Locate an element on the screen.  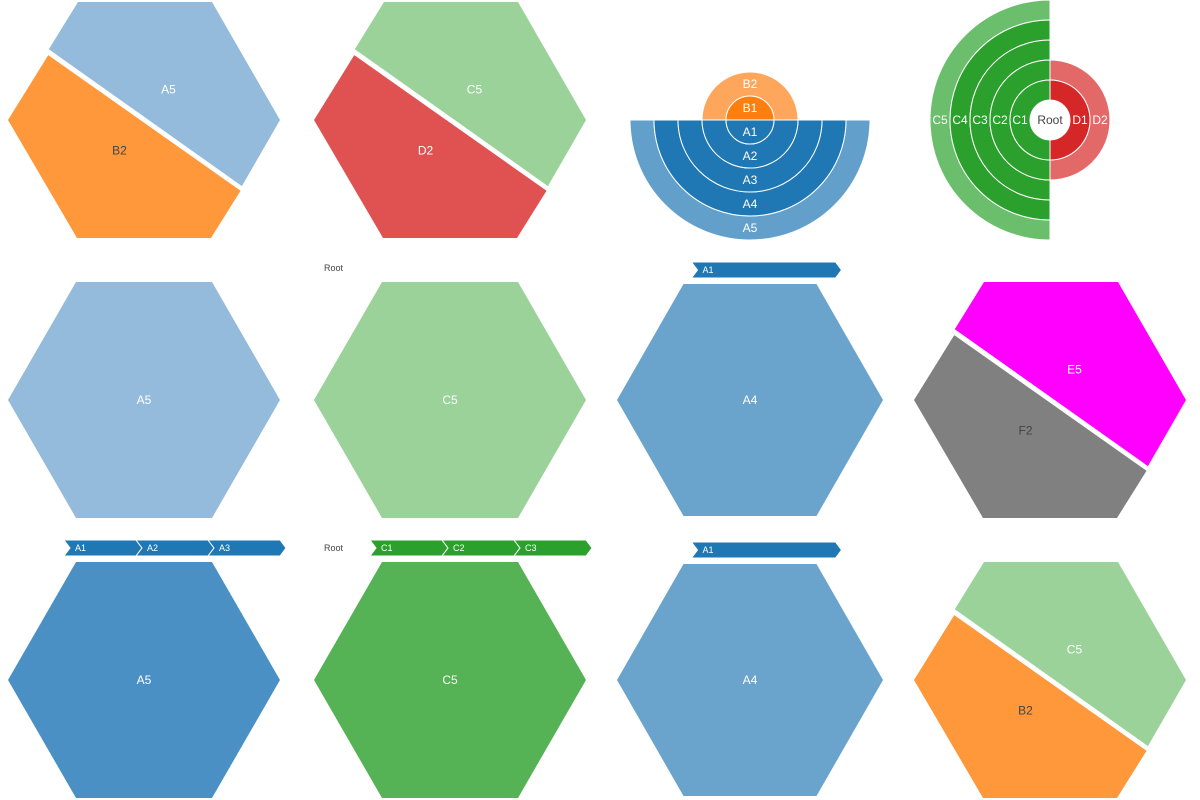
tile-label: E5 is located at coordinates (1074, 369).